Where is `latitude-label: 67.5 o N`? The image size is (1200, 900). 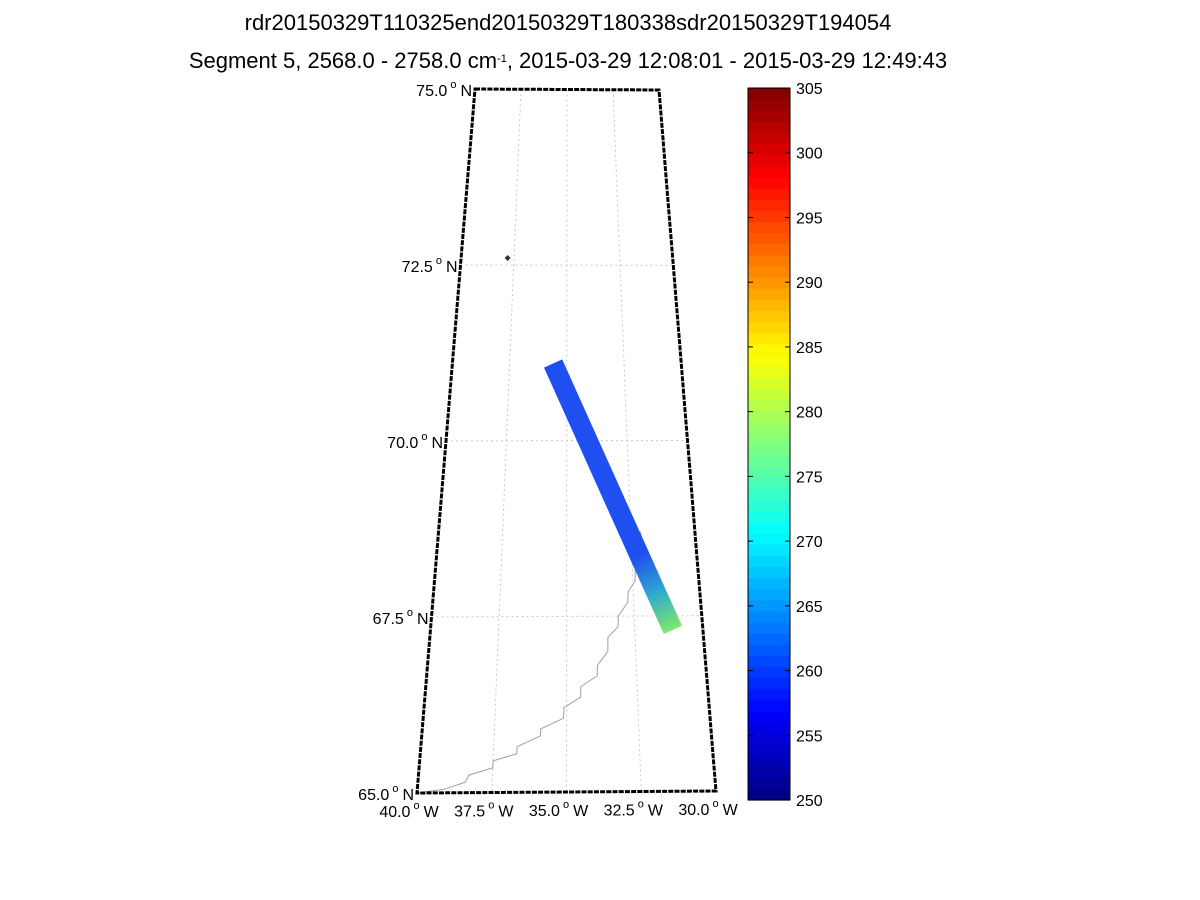 latitude-label: 67.5 o N is located at coordinates (401, 617).